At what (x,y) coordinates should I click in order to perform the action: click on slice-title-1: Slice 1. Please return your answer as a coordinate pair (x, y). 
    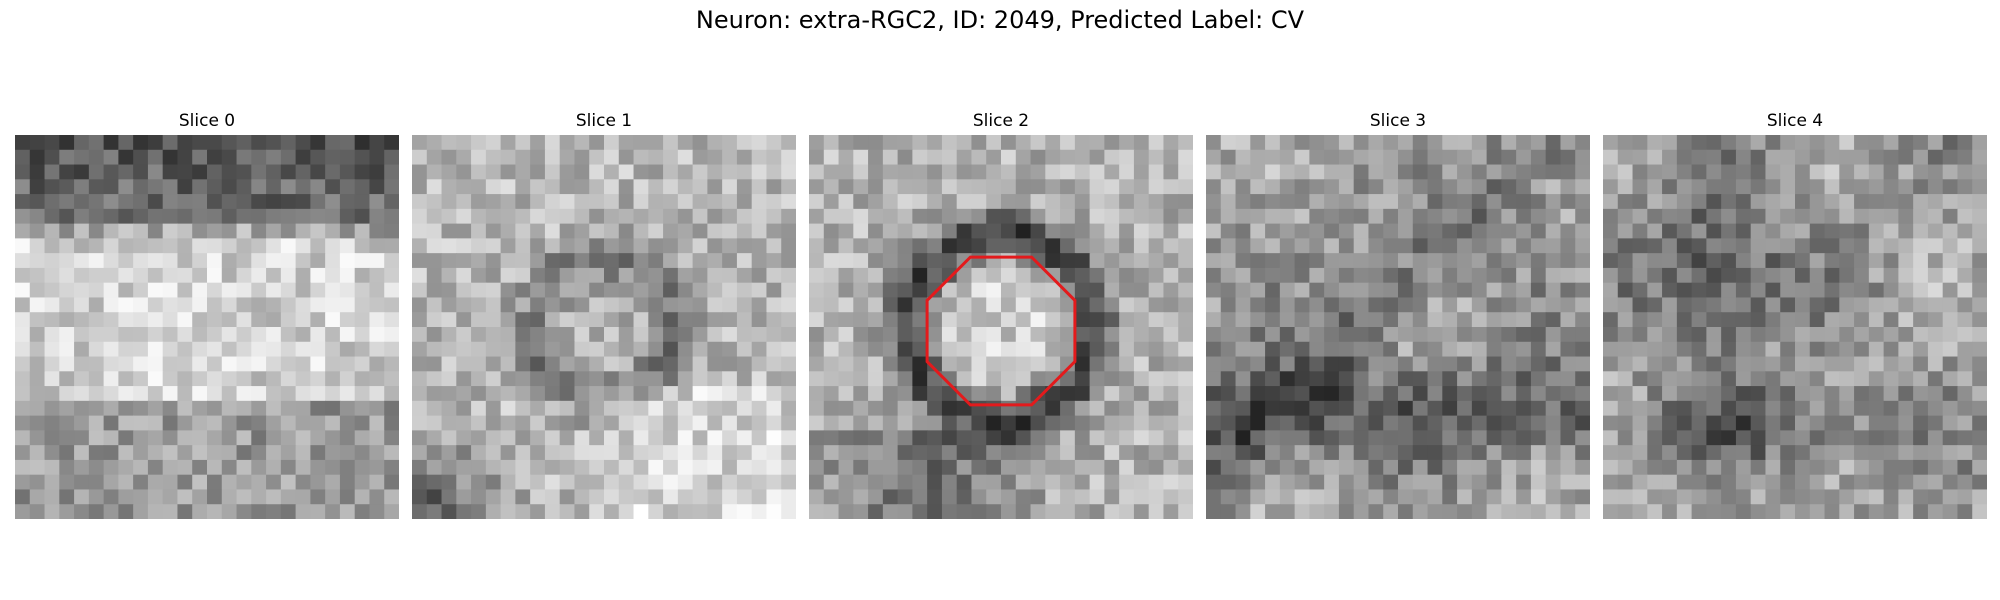
    Looking at the image, I should click on (604, 121).